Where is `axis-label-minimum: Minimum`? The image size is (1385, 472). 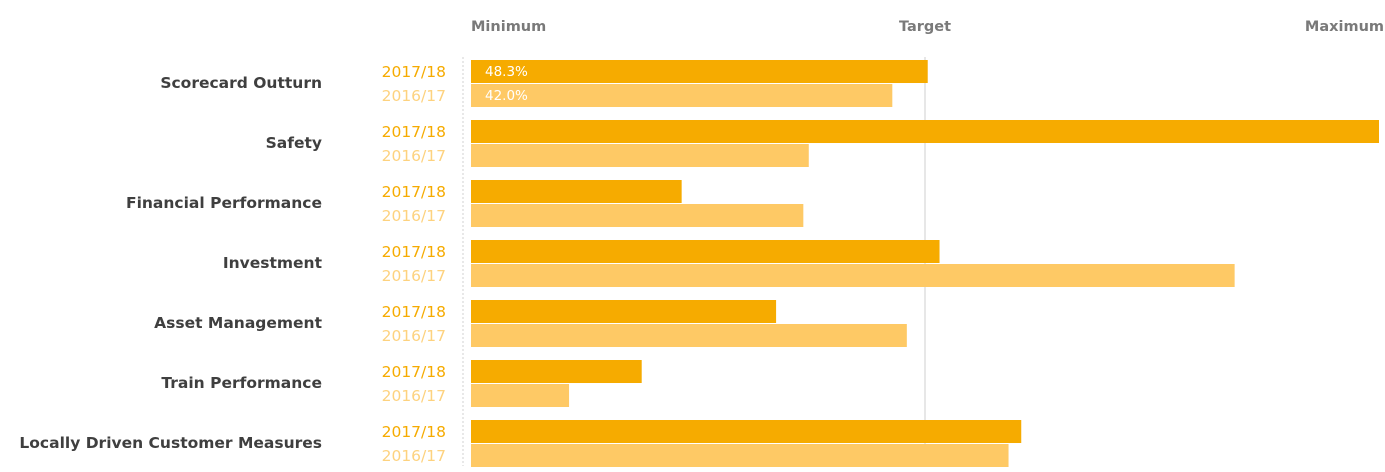 axis-label-minimum: Minimum is located at coordinates (508, 27).